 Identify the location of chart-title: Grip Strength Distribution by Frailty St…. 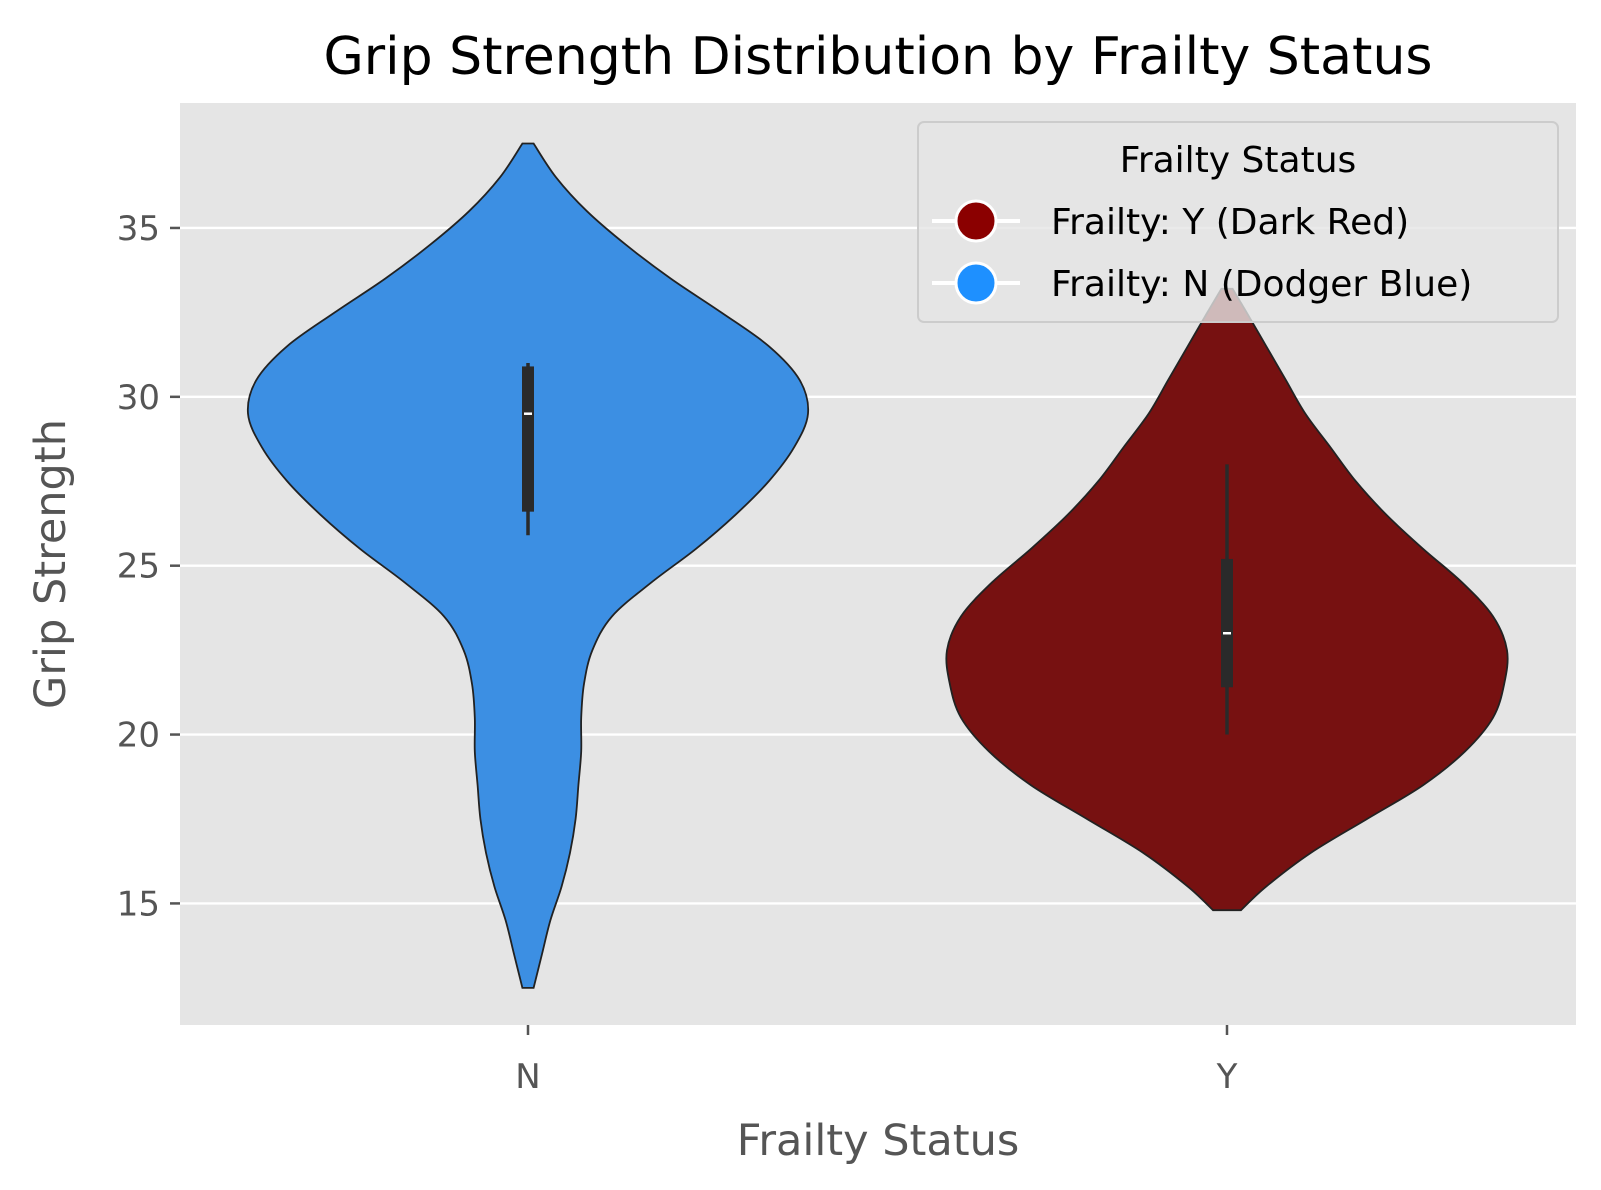
(878, 57).